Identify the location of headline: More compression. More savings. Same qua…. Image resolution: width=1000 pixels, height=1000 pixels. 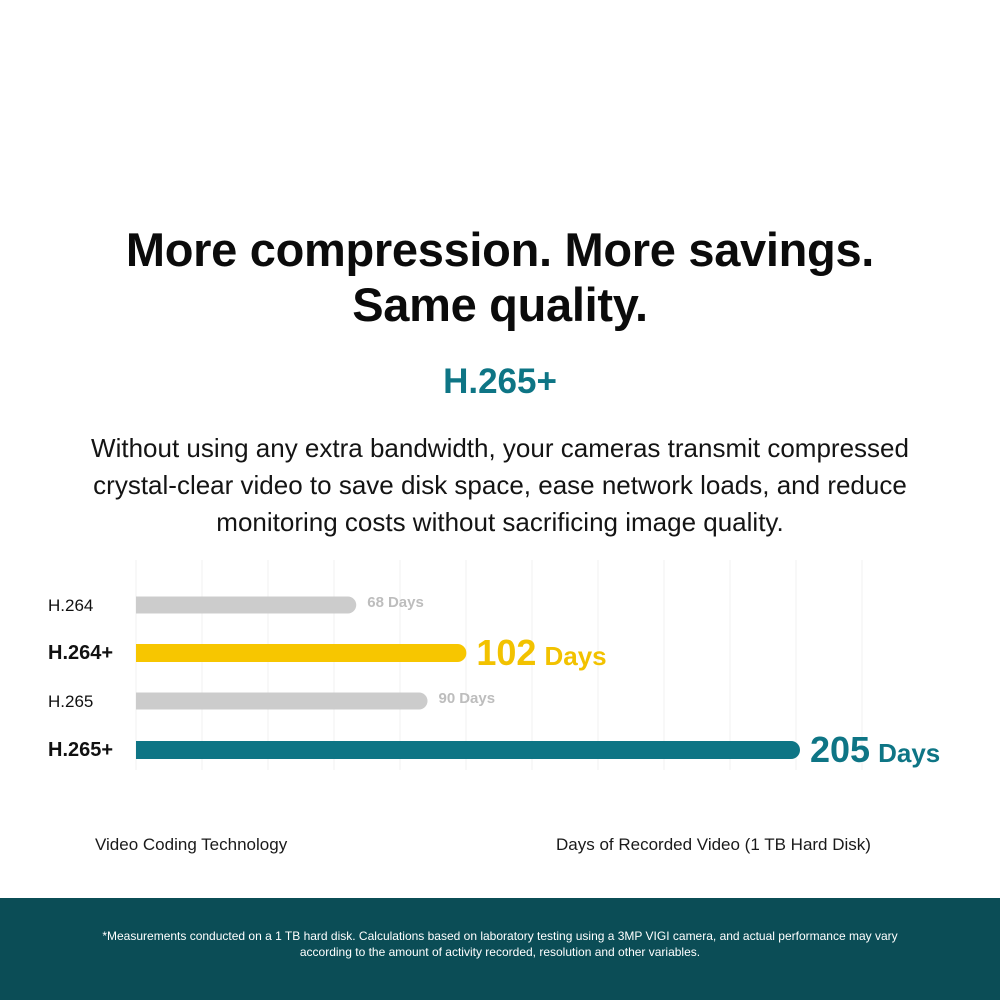
(500, 277).